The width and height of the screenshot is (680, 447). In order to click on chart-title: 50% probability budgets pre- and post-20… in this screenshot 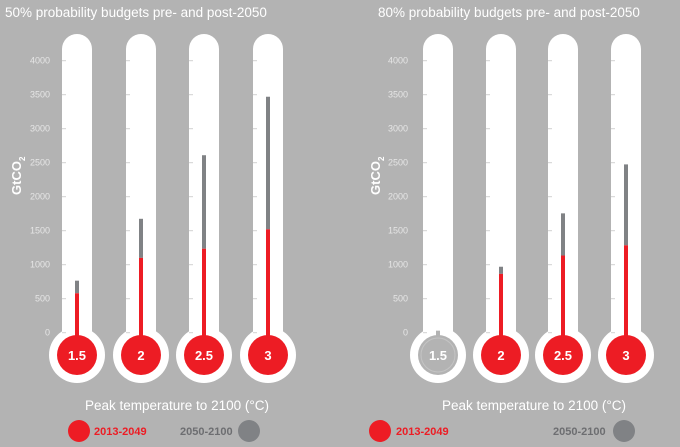, I will do `click(136, 12)`.